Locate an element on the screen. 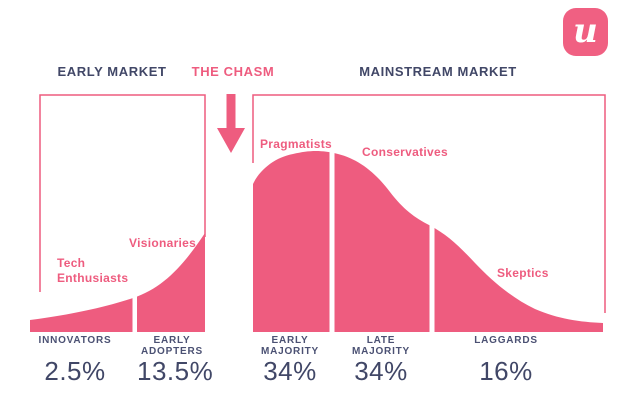 This screenshot has height=402, width=640. late-majority-category-label: LATE MAJORITY is located at coordinates (381, 346).